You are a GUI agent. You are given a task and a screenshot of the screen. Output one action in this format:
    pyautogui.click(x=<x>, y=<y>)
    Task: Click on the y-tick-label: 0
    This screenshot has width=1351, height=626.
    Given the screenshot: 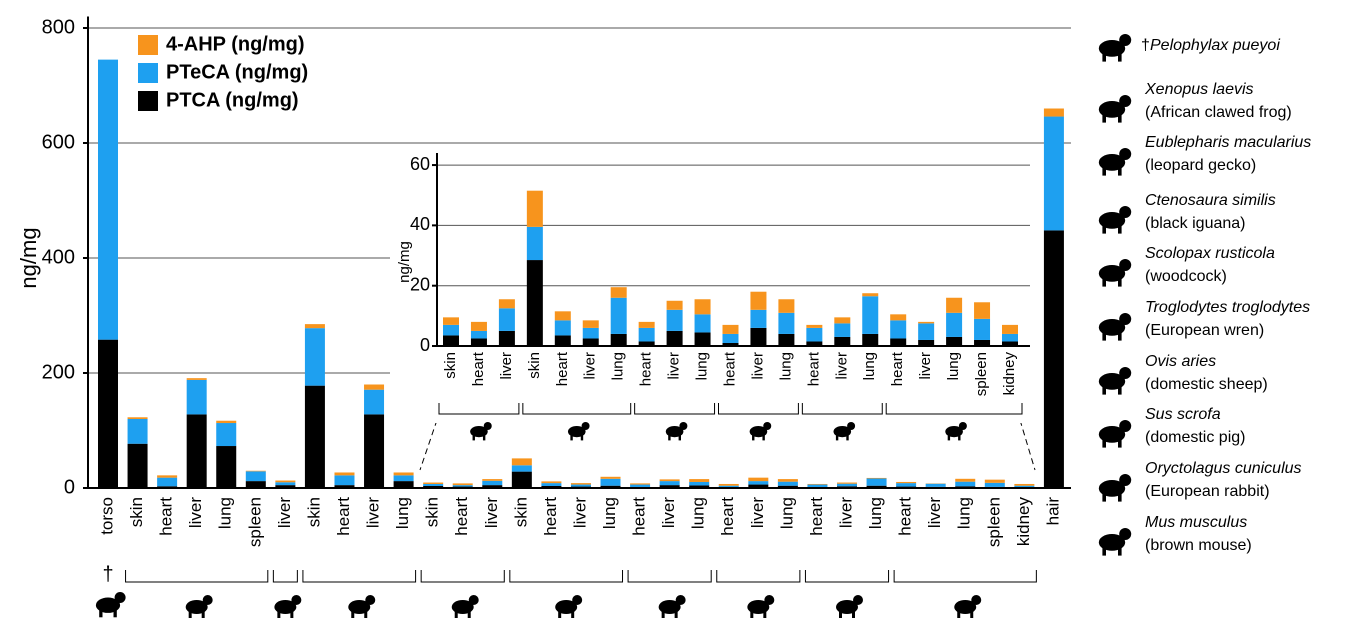 What is the action you would take?
    pyautogui.click(x=69, y=487)
    